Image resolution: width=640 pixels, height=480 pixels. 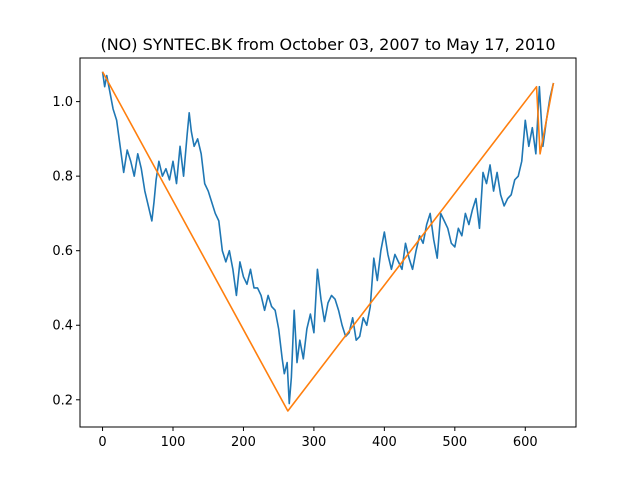 I want to click on x-tick-label: 100, so click(x=173, y=442).